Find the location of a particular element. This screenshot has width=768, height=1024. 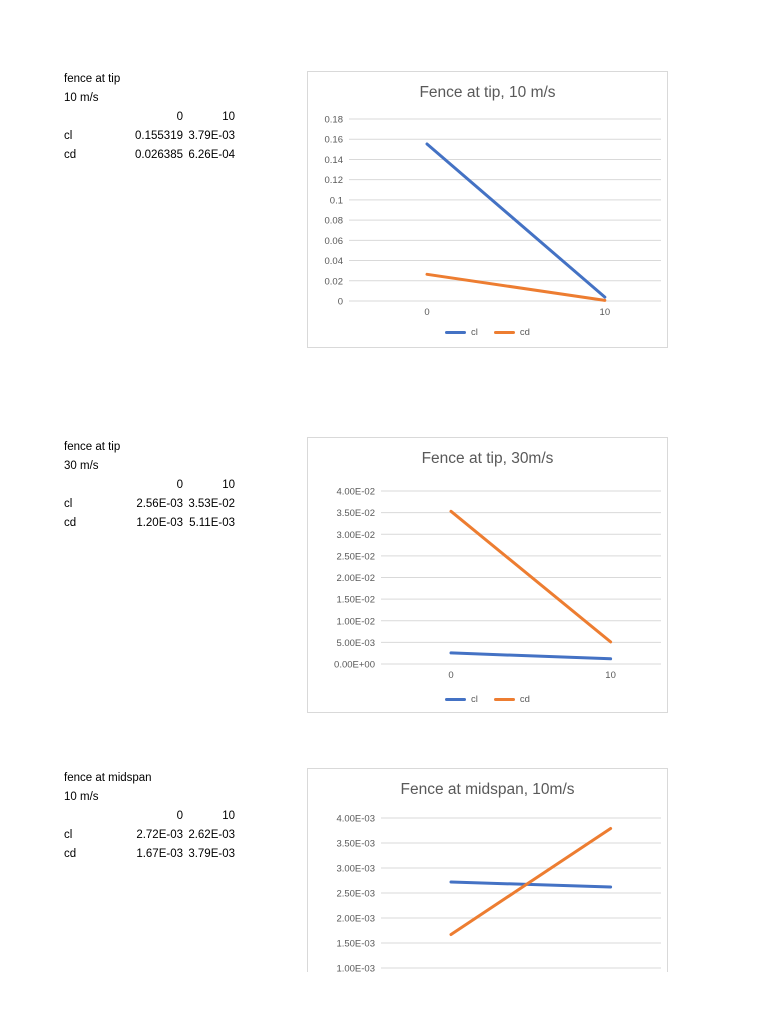

svg-text: 2.00E-03 is located at coordinates (355, 919).